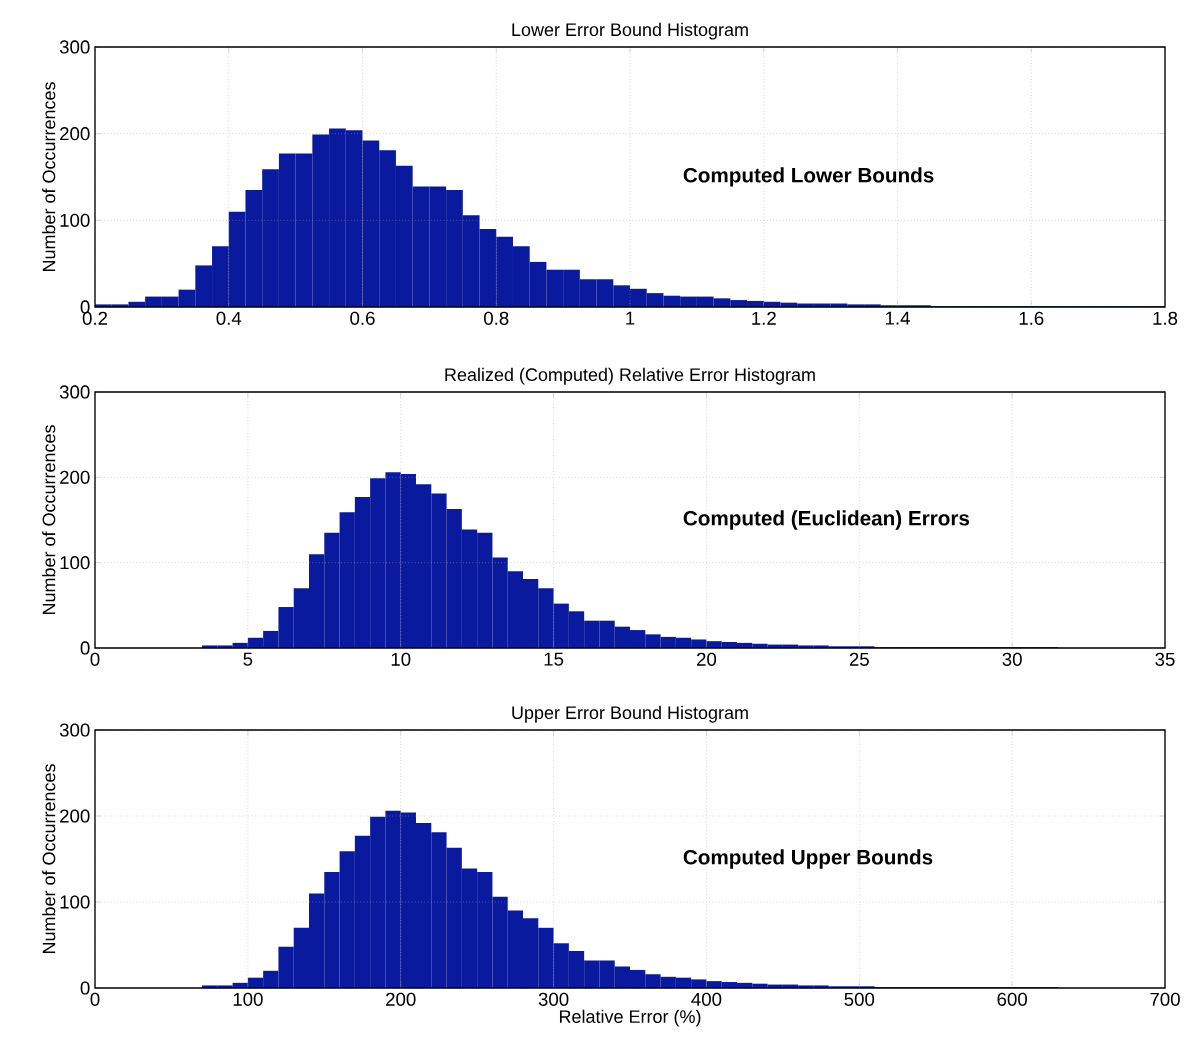  Describe the element at coordinates (630, 376) in the screenshot. I see `chart-title: Realized (Computed) Relative Error Histogram` at that location.